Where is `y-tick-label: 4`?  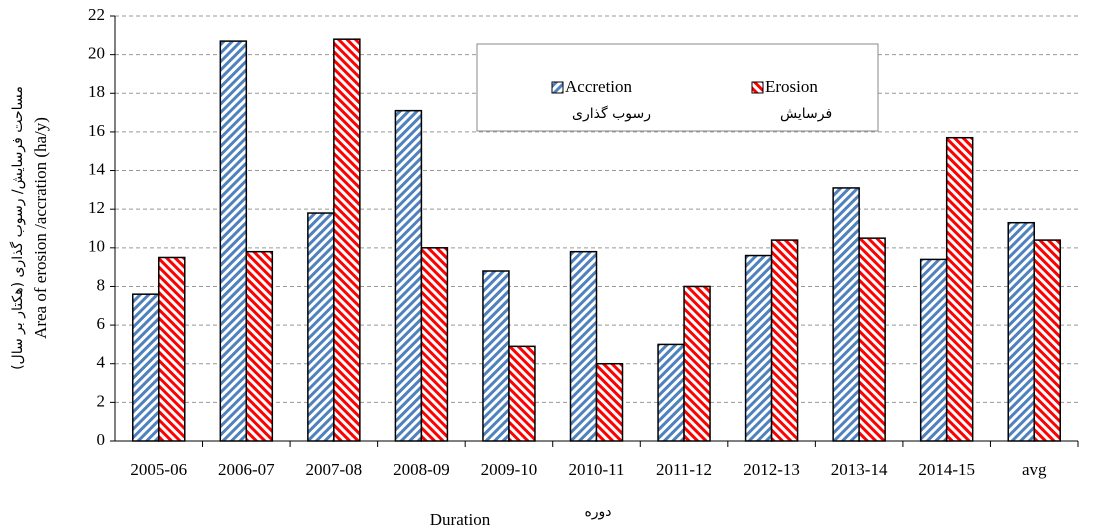
y-tick-label: 4 is located at coordinates (101, 362).